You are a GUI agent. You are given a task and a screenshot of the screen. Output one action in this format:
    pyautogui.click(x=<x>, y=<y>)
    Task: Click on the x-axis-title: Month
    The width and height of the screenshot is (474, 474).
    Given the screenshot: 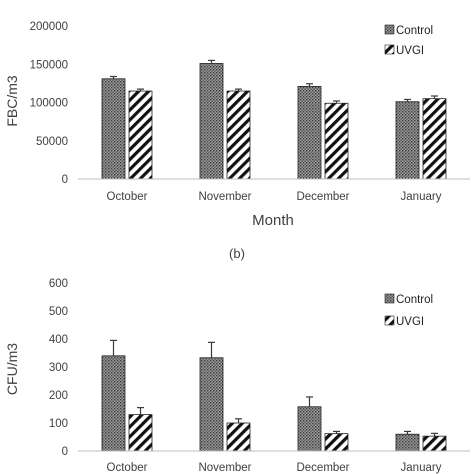 What is the action you would take?
    pyautogui.click(x=273, y=220)
    